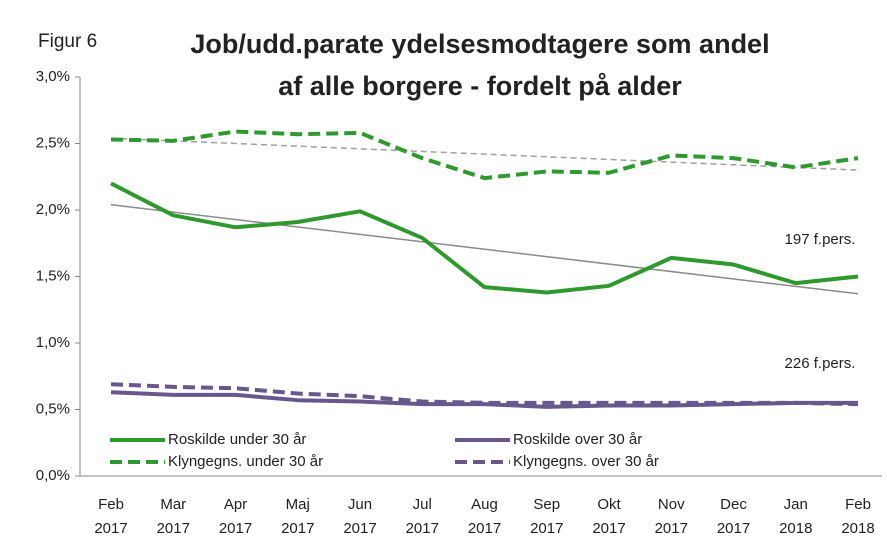 Image resolution: width=887 pixels, height=552 pixels. What do you see at coordinates (53, 408) in the screenshot?
I see `y-tick-label: 0,5%` at bounding box center [53, 408].